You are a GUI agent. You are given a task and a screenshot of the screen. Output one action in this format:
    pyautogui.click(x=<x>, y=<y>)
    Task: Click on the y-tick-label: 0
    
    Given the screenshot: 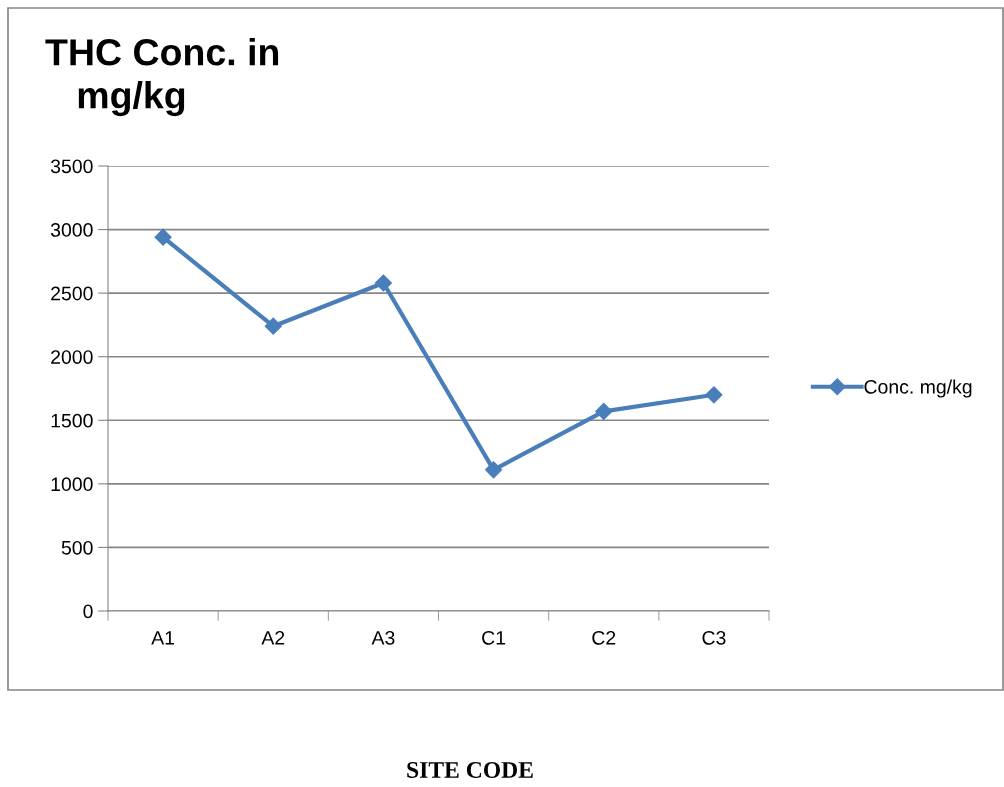 What is the action you would take?
    pyautogui.click(x=88, y=611)
    